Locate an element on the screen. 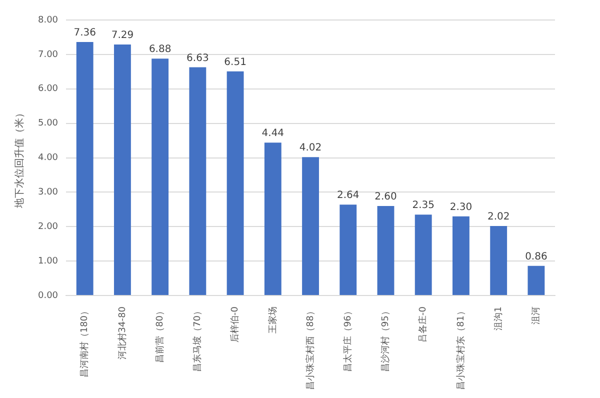  data-label: 2.35 is located at coordinates (423, 206).